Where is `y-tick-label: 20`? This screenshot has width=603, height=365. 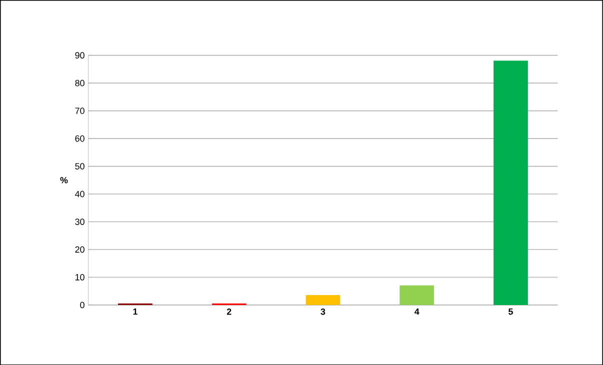
y-tick-label: 20 is located at coordinates (79, 249).